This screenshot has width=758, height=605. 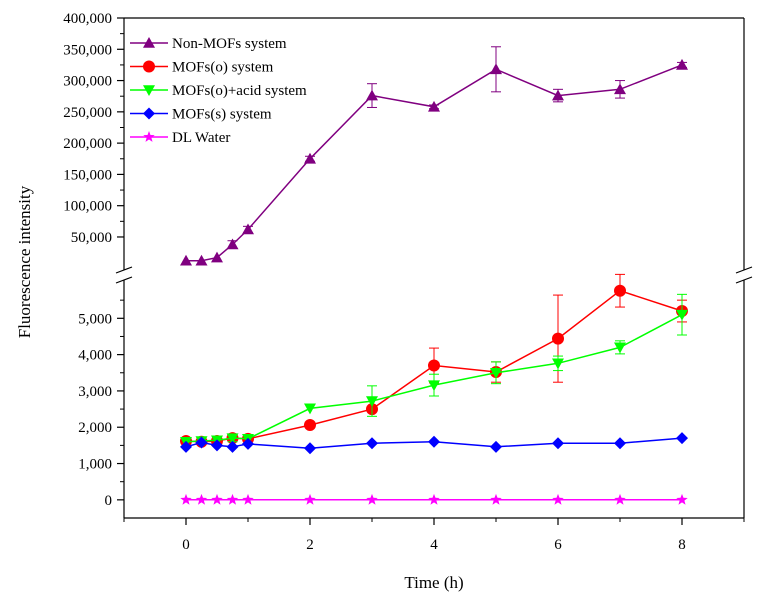 I want to click on legend-label: MOFs(o) system, so click(x=223, y=68).